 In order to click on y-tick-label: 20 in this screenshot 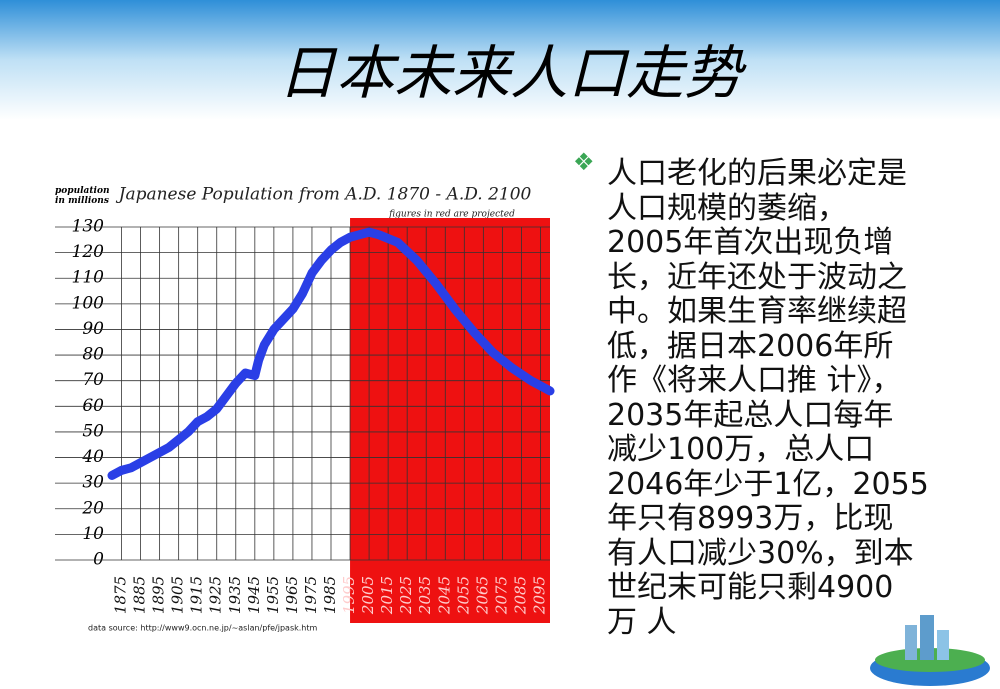, I will do `click(92, 508)`.